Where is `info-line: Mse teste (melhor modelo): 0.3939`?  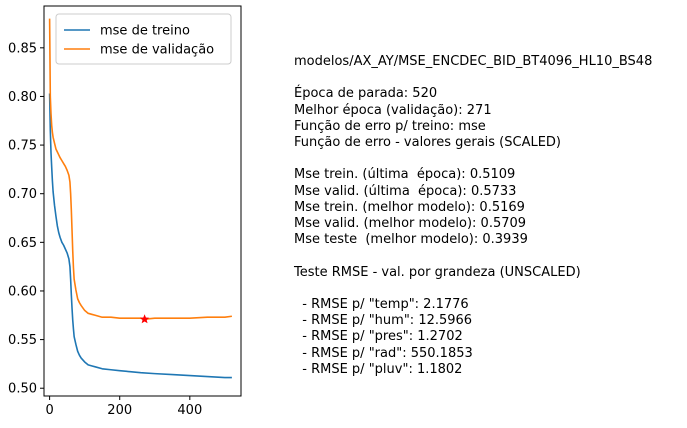
info-line: Mse teste (melhor modelo): 0.3939 is located at coordinates (411, 240).